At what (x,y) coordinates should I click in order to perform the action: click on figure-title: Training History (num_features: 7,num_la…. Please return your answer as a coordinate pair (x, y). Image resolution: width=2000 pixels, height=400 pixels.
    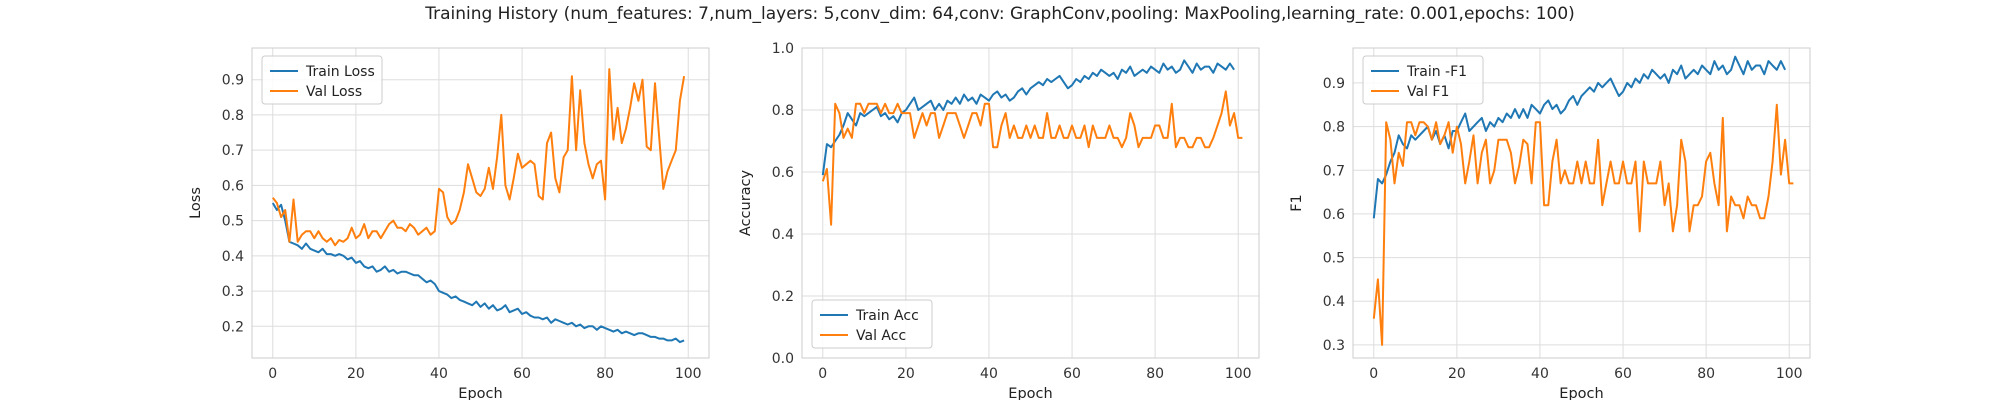
    Looking at the image, I should click on (1000, 14).